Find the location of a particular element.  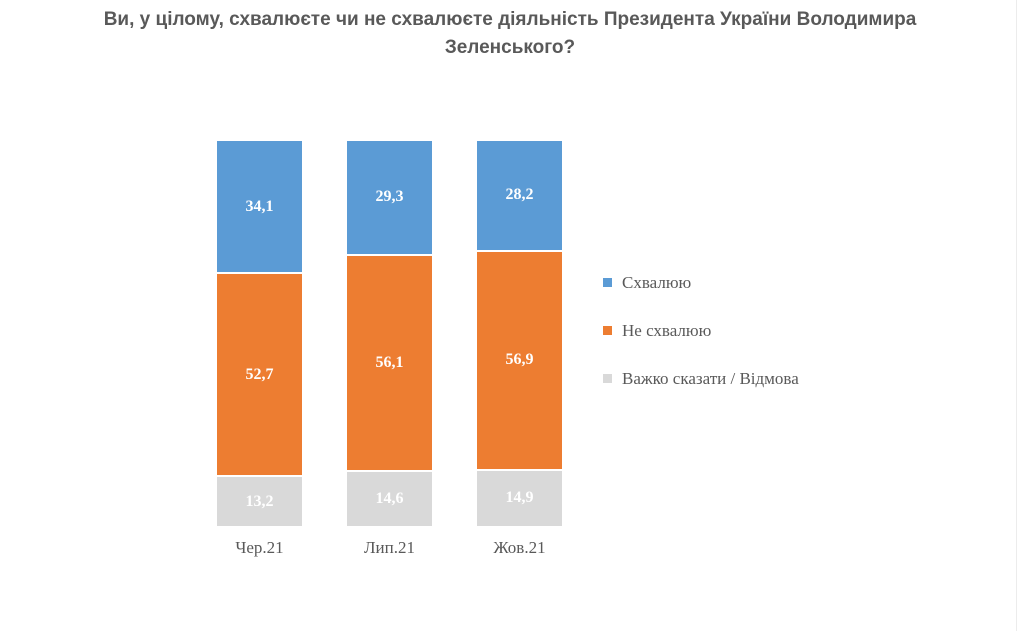

data-label: 14,9 is located at coordinates (519, 498).